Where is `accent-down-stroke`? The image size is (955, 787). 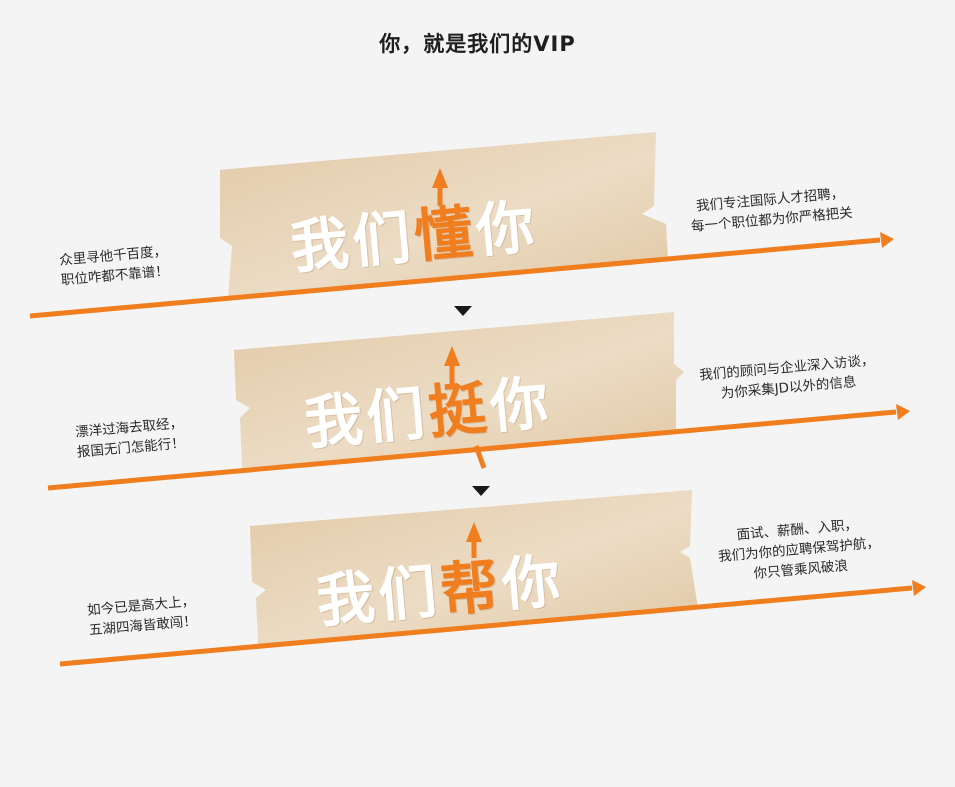 accent-down-stroke is located at coordinates (480, 457).